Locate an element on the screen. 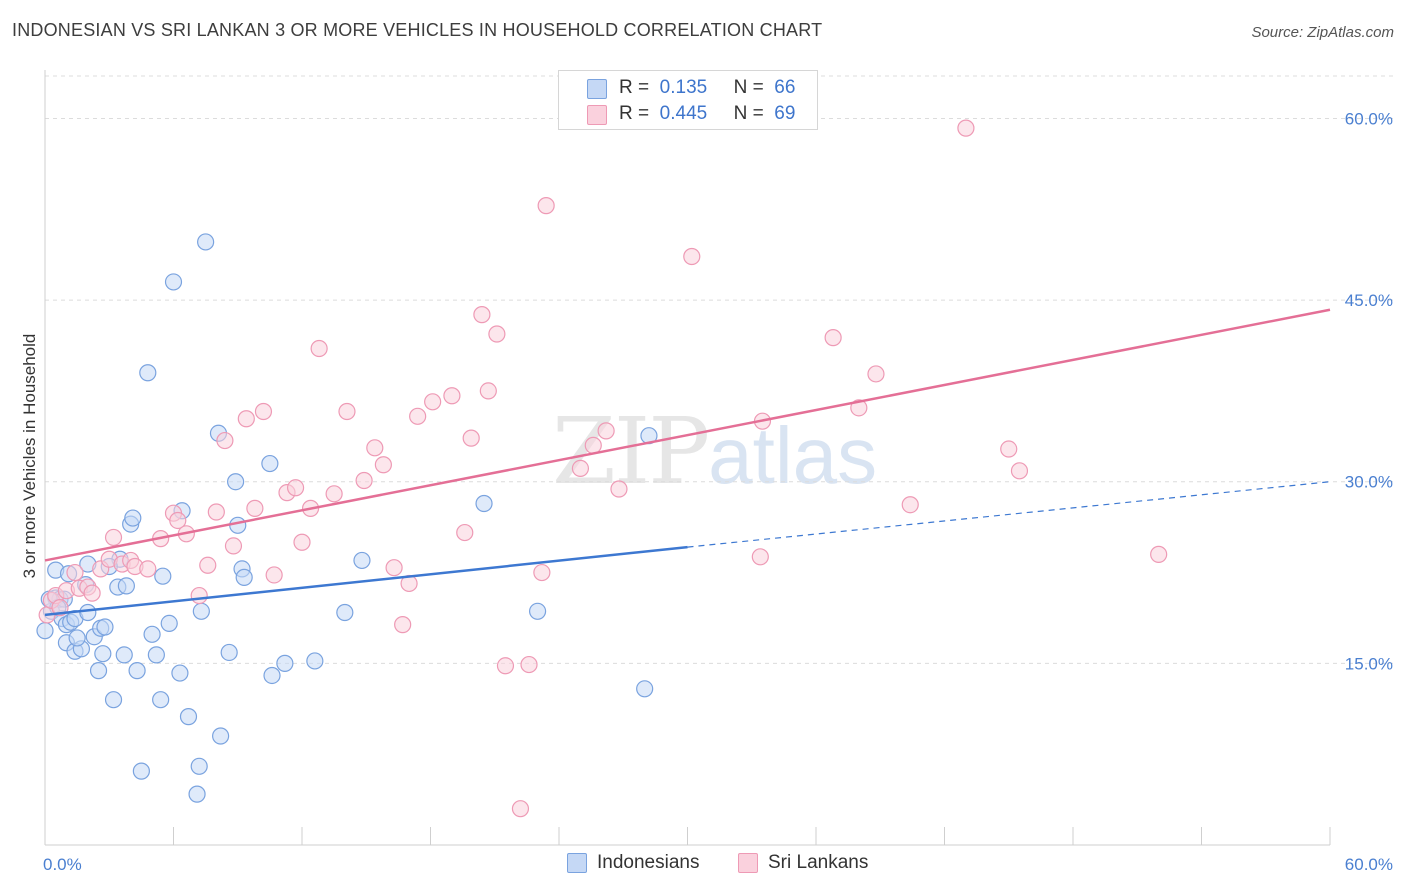 The height and width of the screenshot is (892, 1406). bottom-legend-label-sri-lankans: Sri Lankans is located at coordinates (818, 862).